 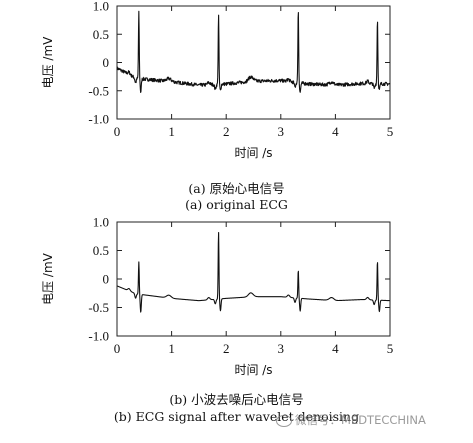 I want to click on wechat-icon, so click(x=284, y=420).